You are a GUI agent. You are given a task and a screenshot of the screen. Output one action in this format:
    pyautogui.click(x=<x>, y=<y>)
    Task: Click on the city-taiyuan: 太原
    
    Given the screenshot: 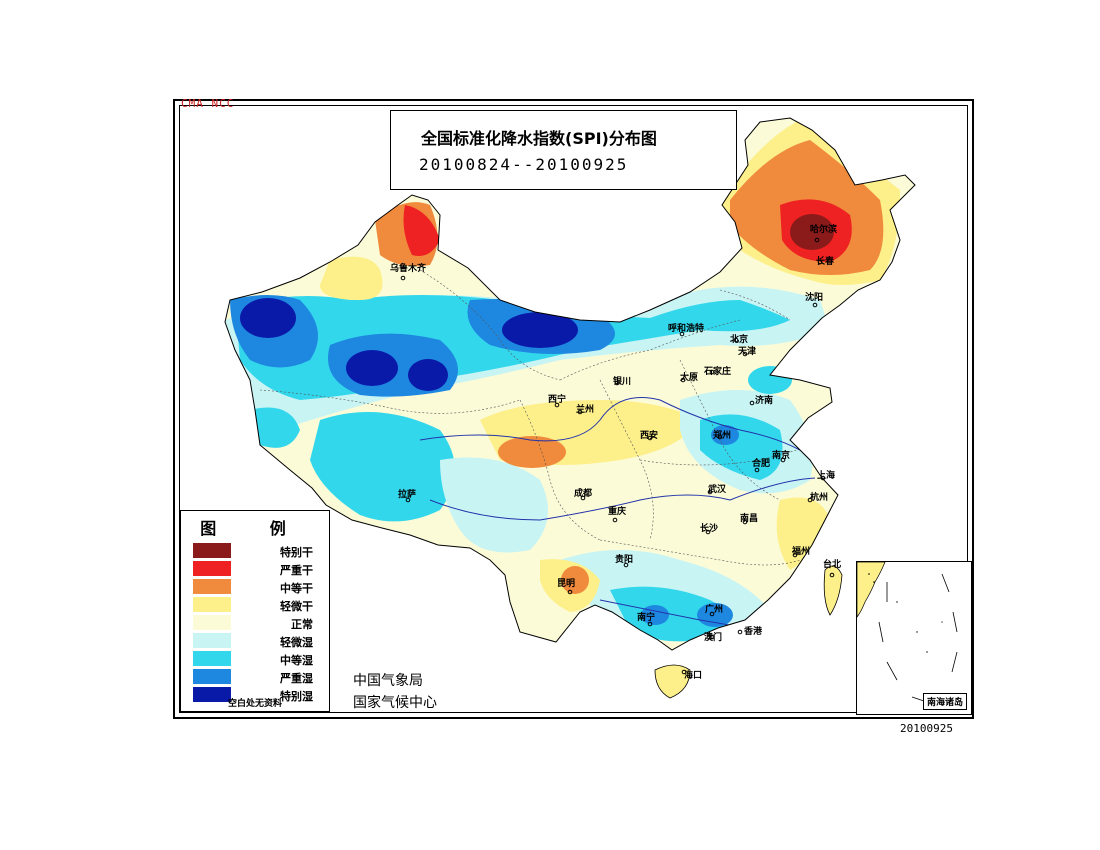 What is the action you would take?
    pyautogui.click(x=688, y=377)
    